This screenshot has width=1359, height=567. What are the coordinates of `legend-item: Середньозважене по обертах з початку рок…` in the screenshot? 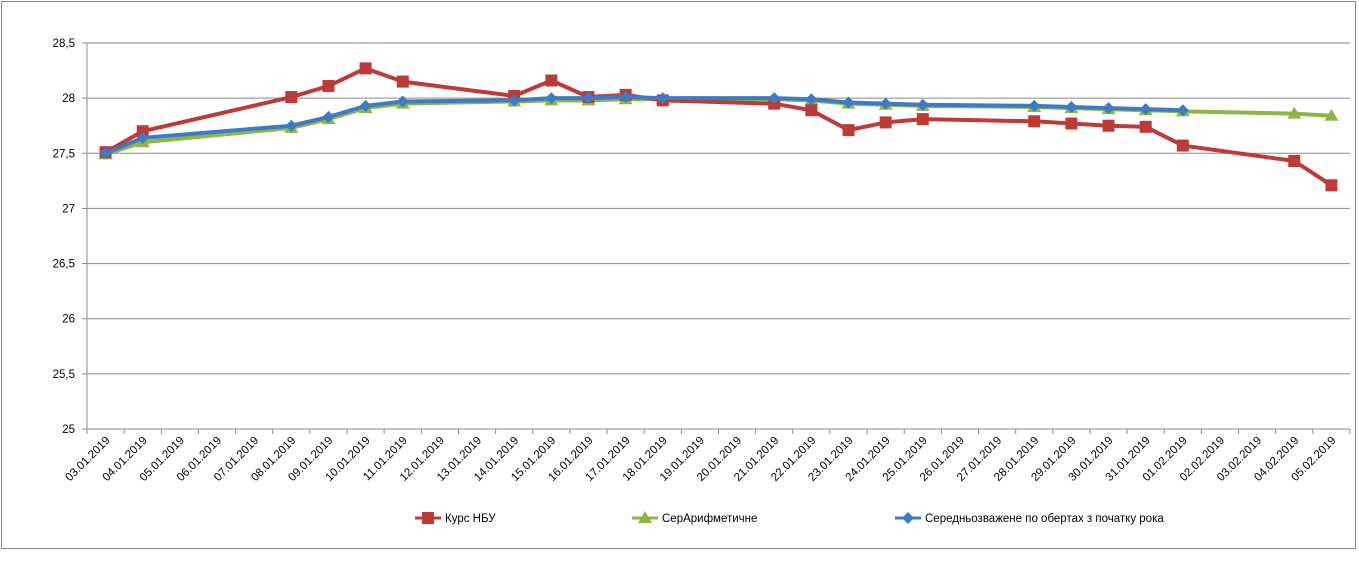 It's located at (1029, 518).